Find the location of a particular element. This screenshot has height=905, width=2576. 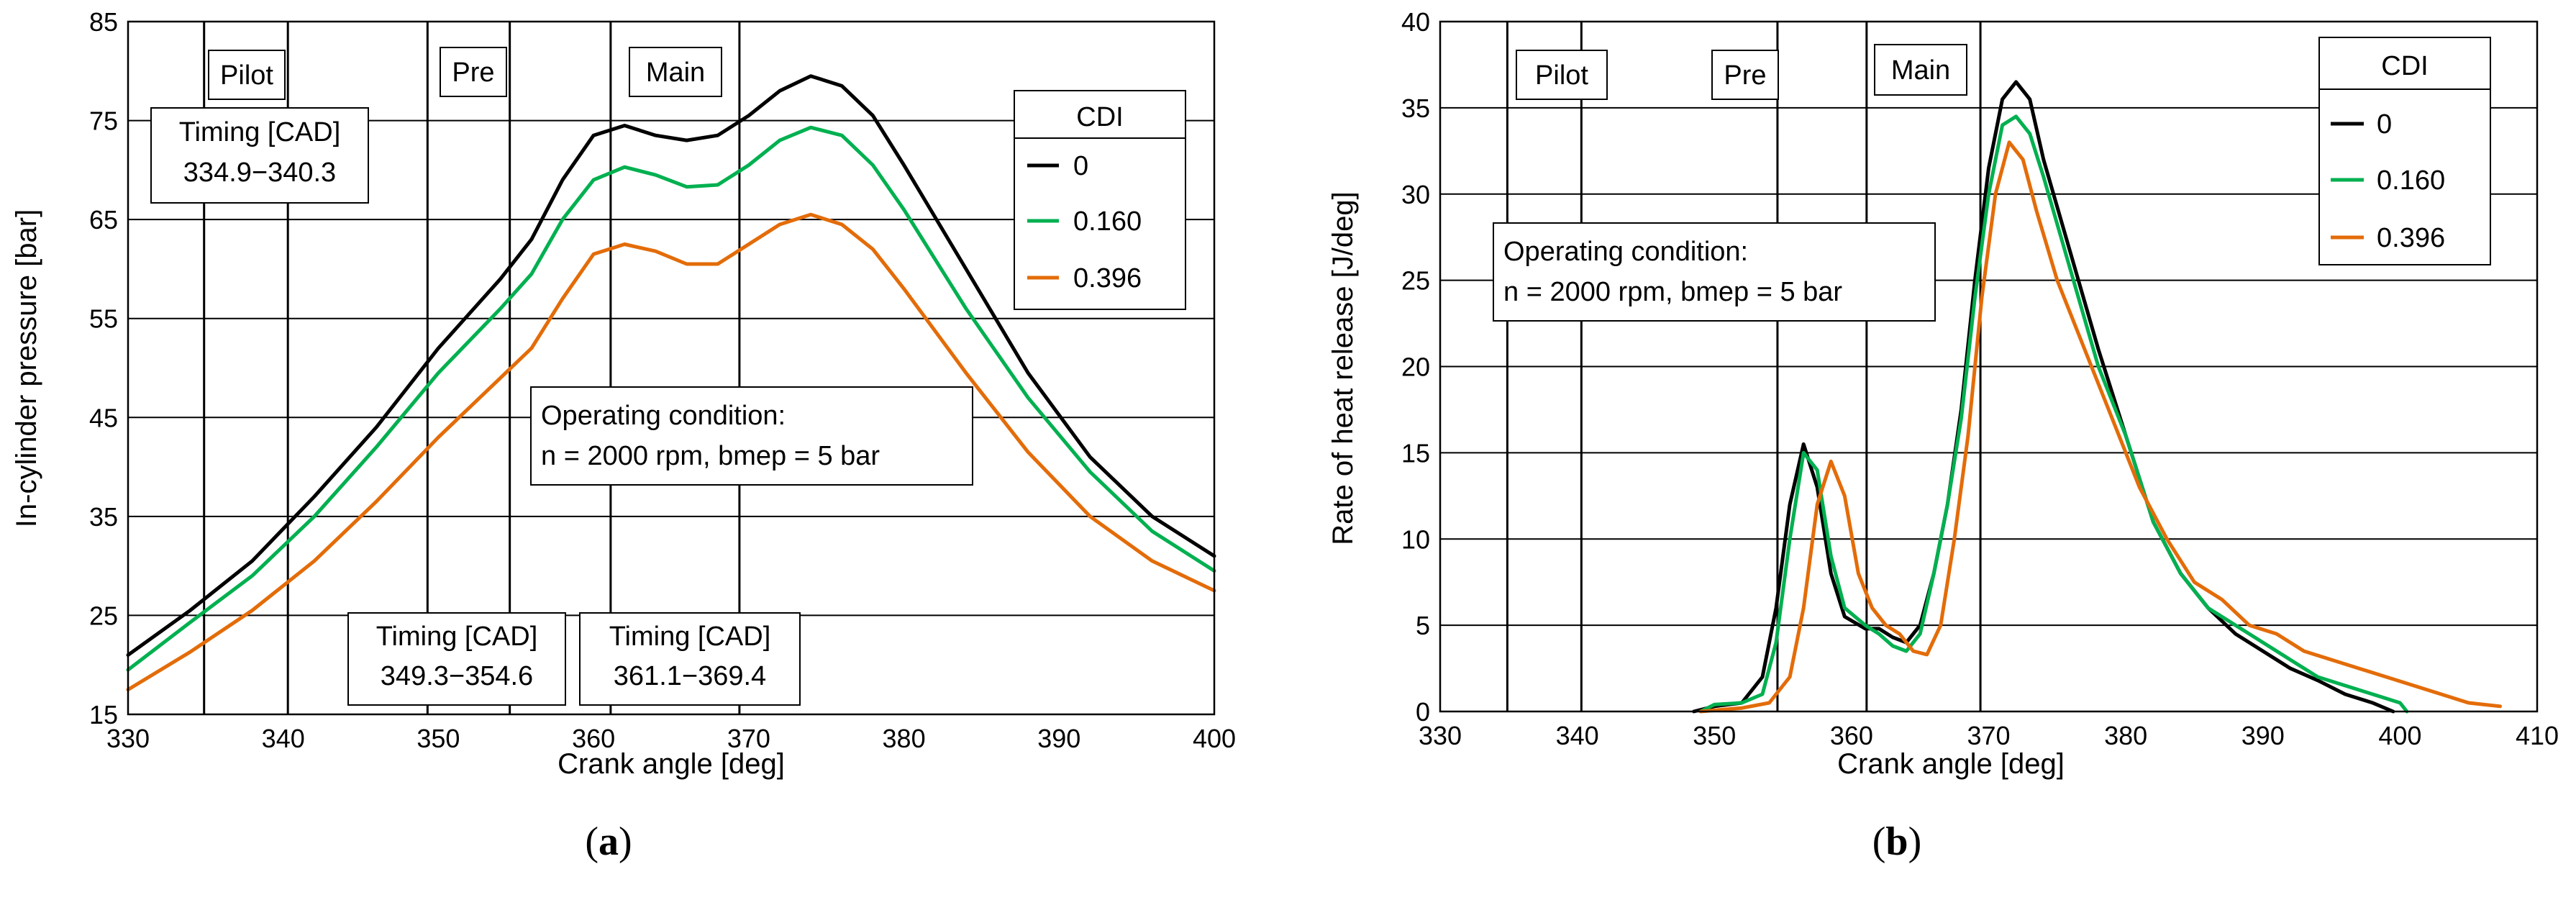

panel-a-x-tick-380: 380 is located at coordinates (905, 738).